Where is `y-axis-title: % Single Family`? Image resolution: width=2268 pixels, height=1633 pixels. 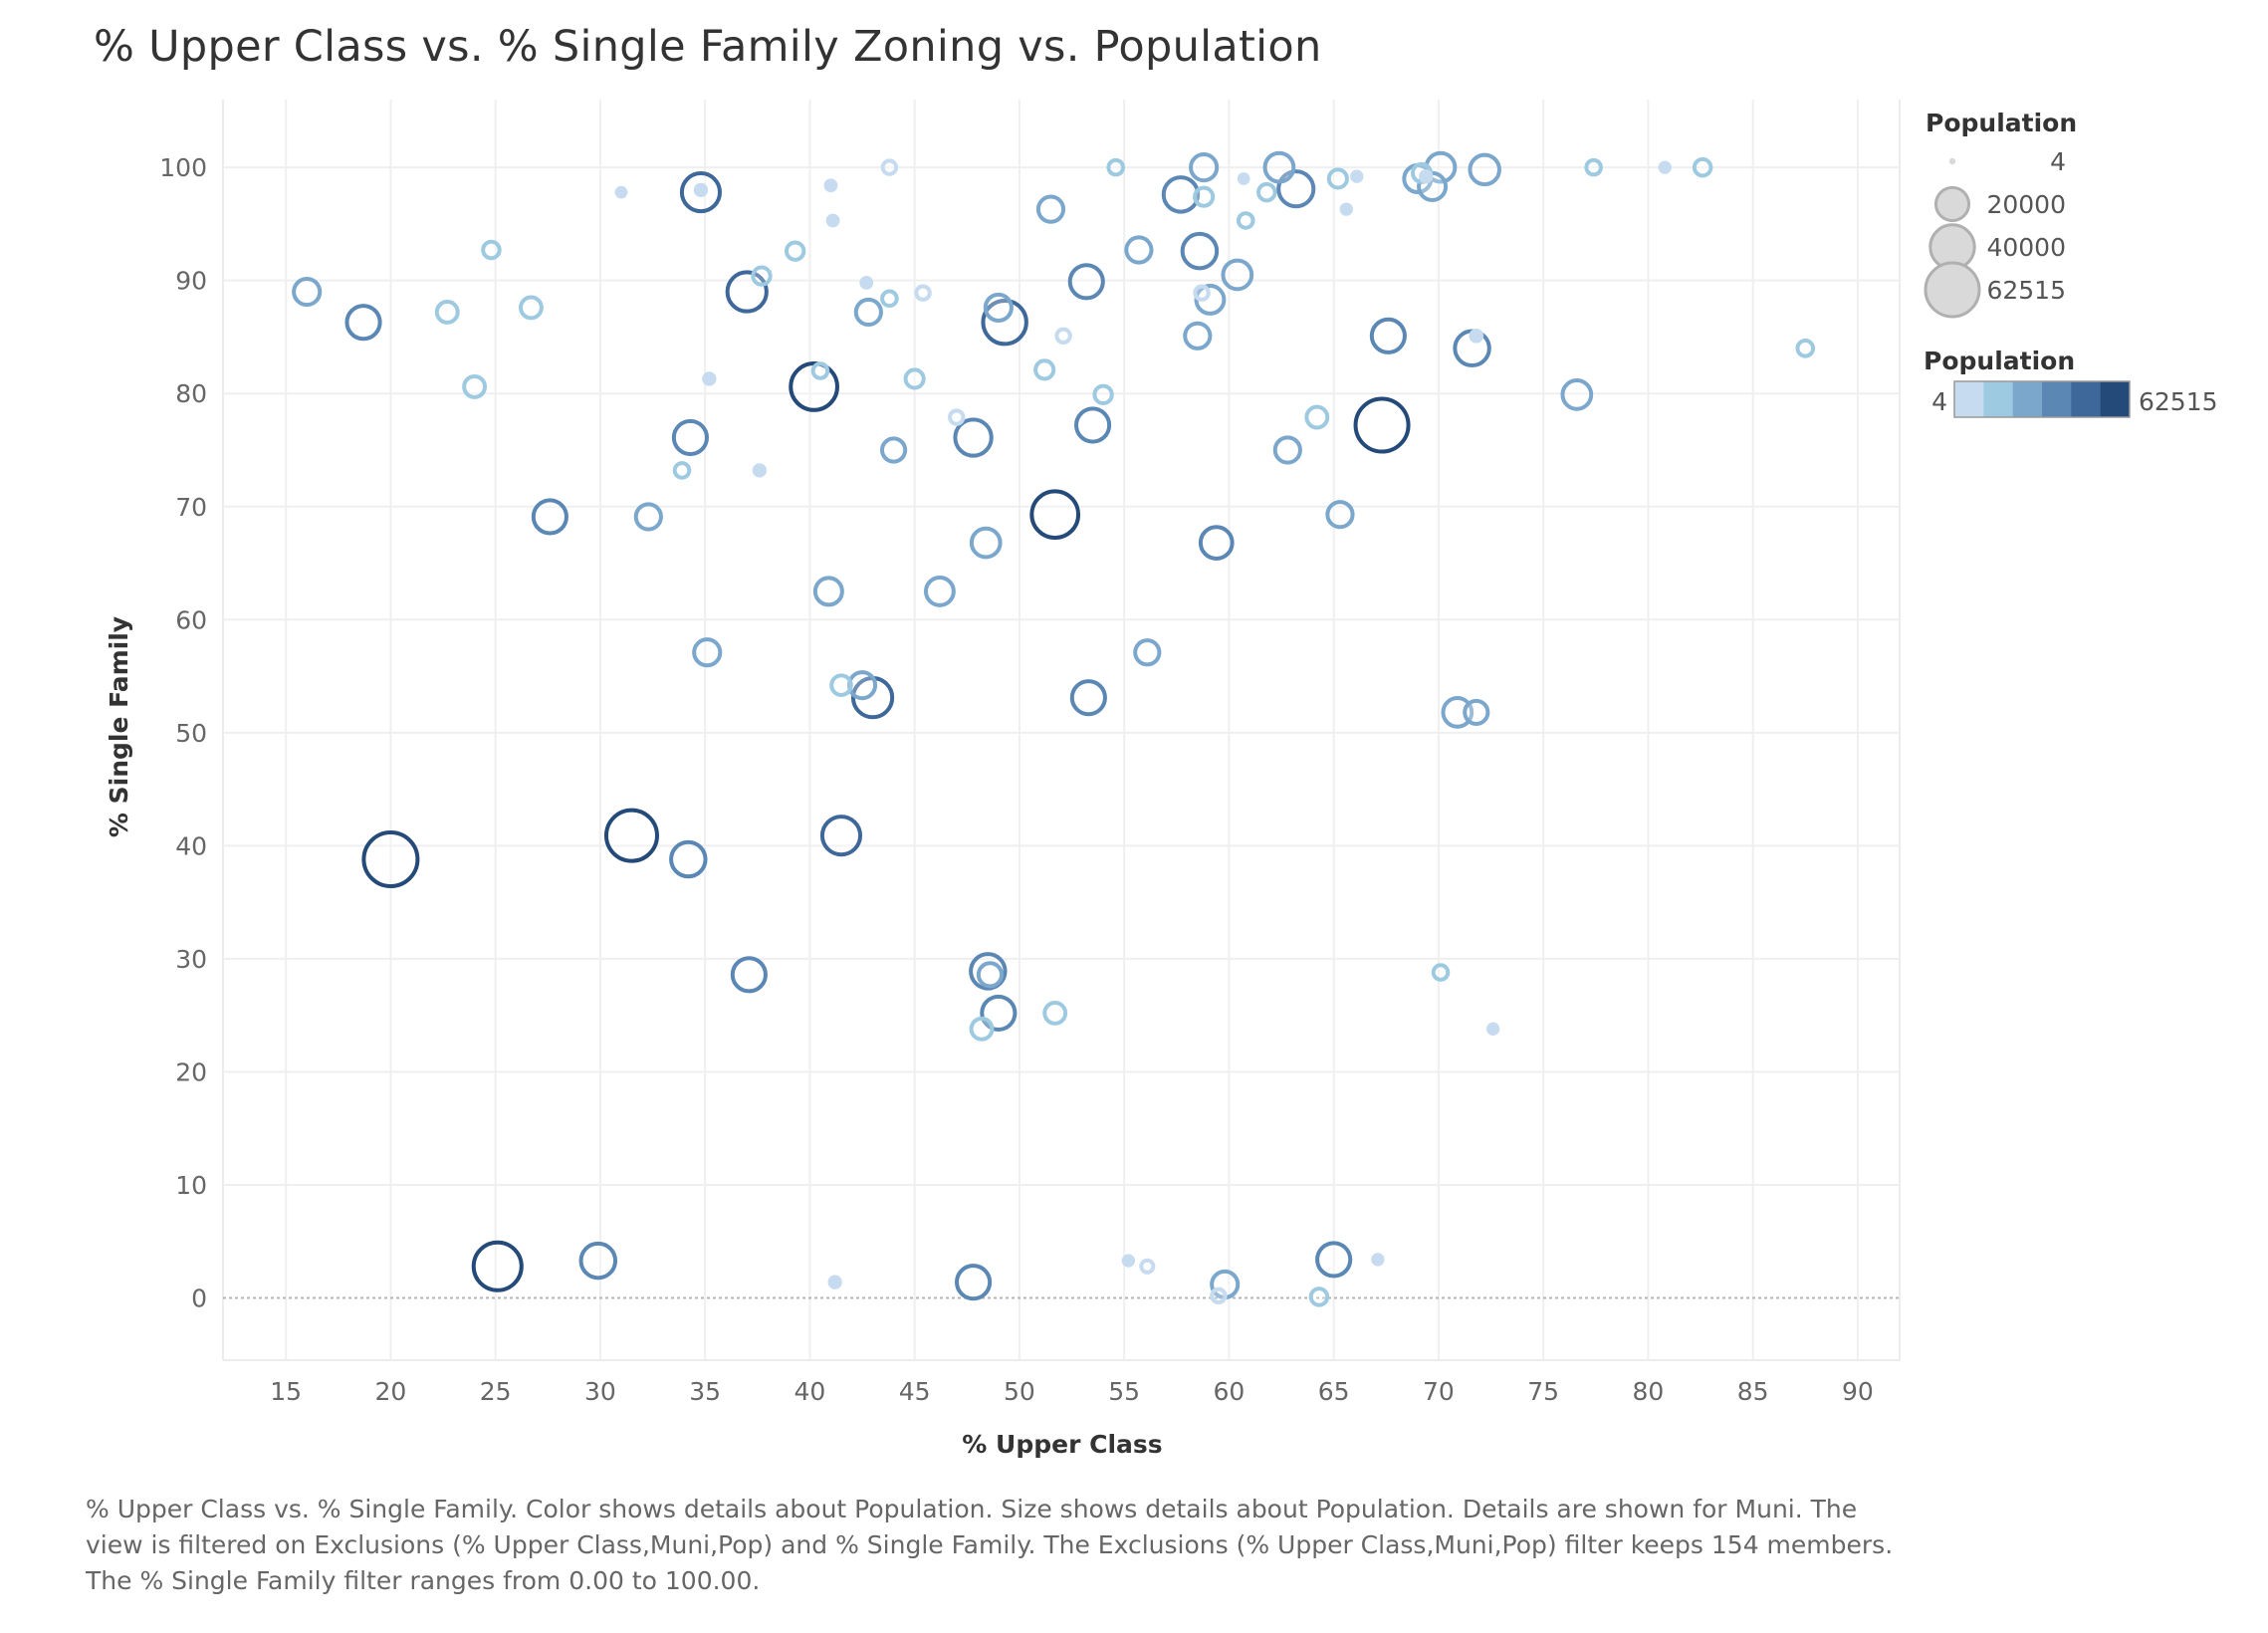 y-axis-title: % Single Family is located at coordinates (119, 726).